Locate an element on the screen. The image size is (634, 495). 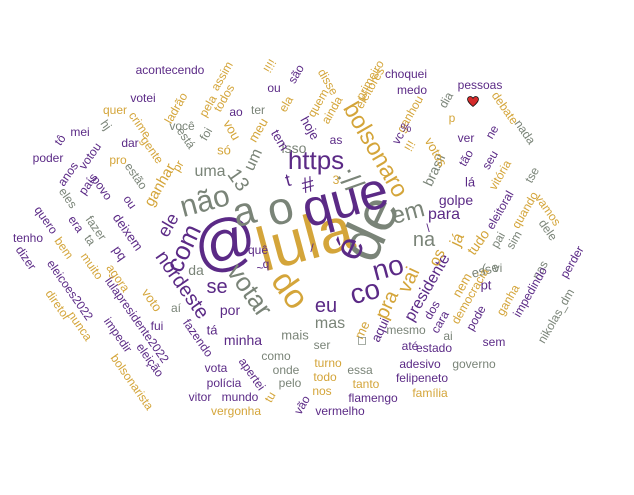
word: mais is located at coordinates (295, 335).